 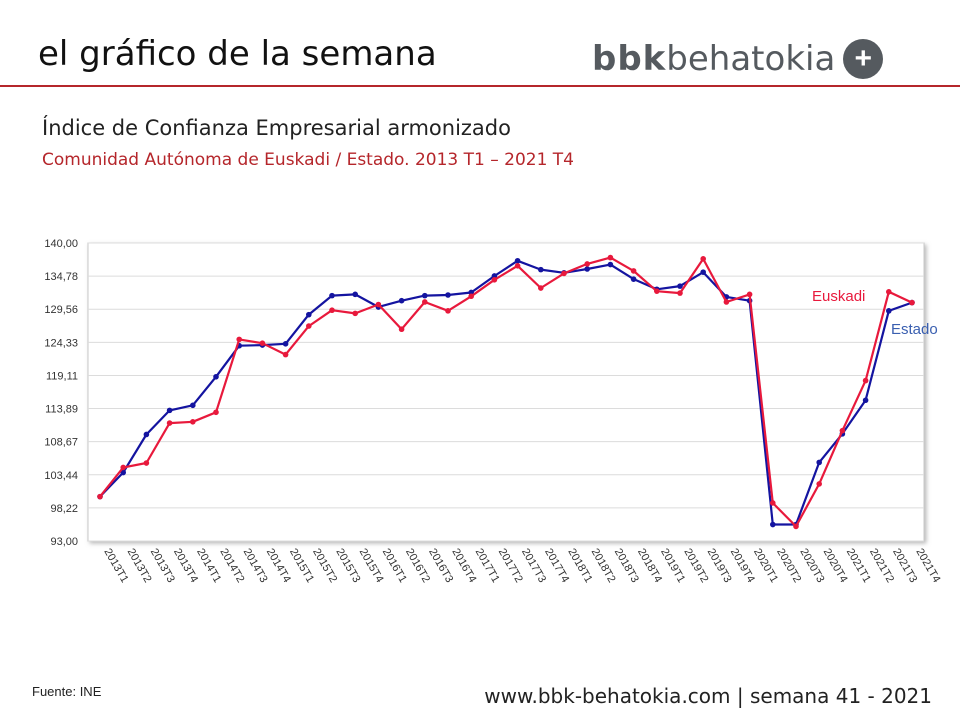 What do you see at coordinates (61, 244) in the screenshot?
I see `y-tick-label: 140,00` at bounding box center [61, 244].